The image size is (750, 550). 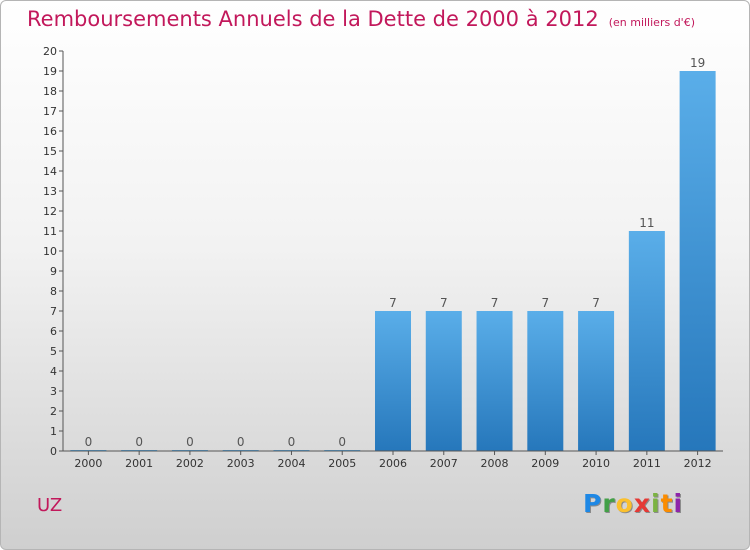 What do you see at coordinates (53, 391) in the screenshot?
I see `y-tick-label: 3` at bounding box center [53, 391].